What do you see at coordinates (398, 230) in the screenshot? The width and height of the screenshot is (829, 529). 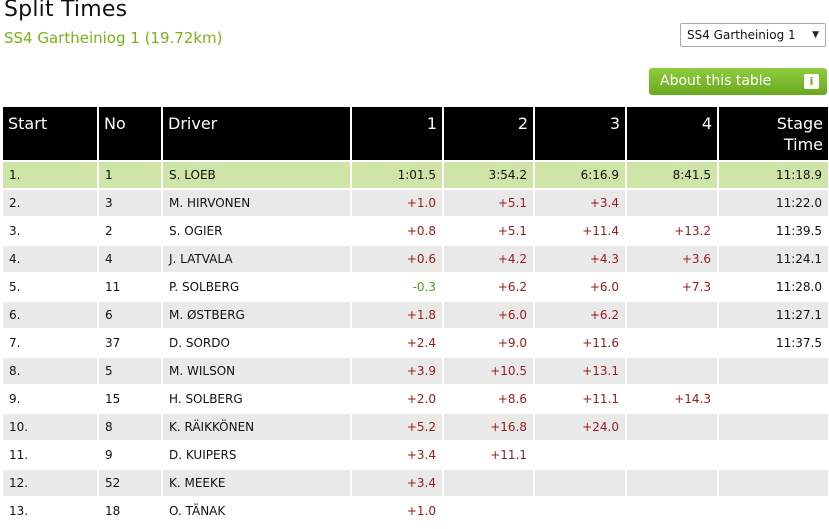 I see `cell-split-1: +0.8` at bounding box center [398, 230].